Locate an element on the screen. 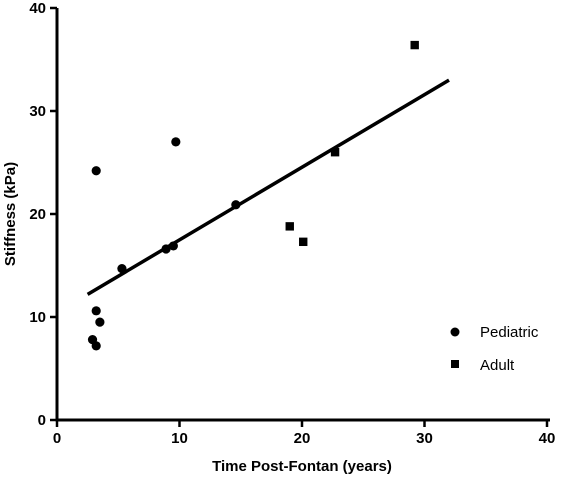 The width and height of the screenshot is (561, 480). y-tick-label: 10 is located at coordinates (37, 317).